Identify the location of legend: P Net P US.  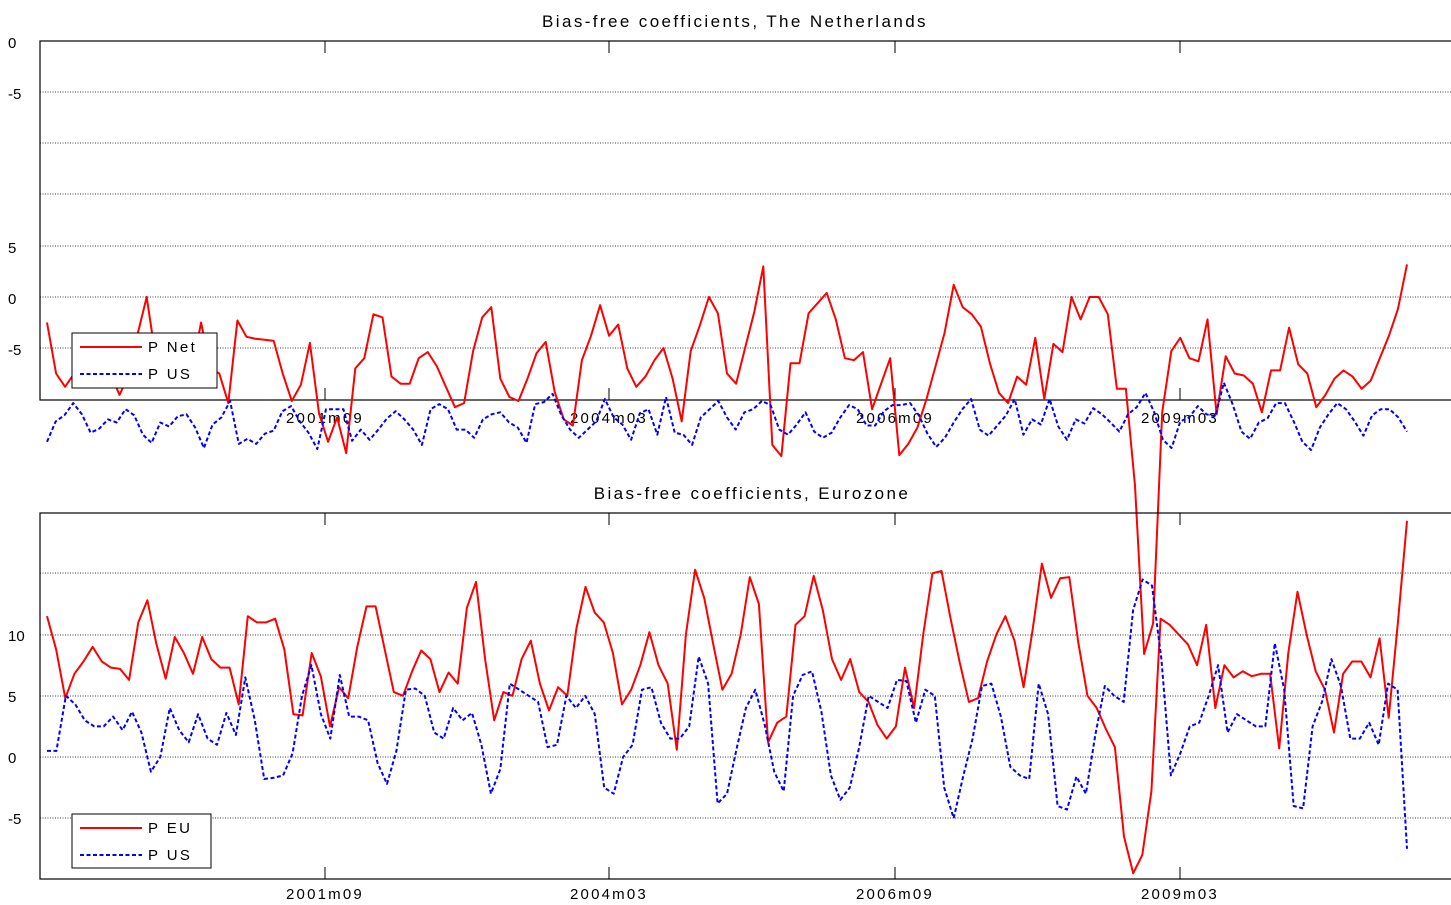
(144, 360).